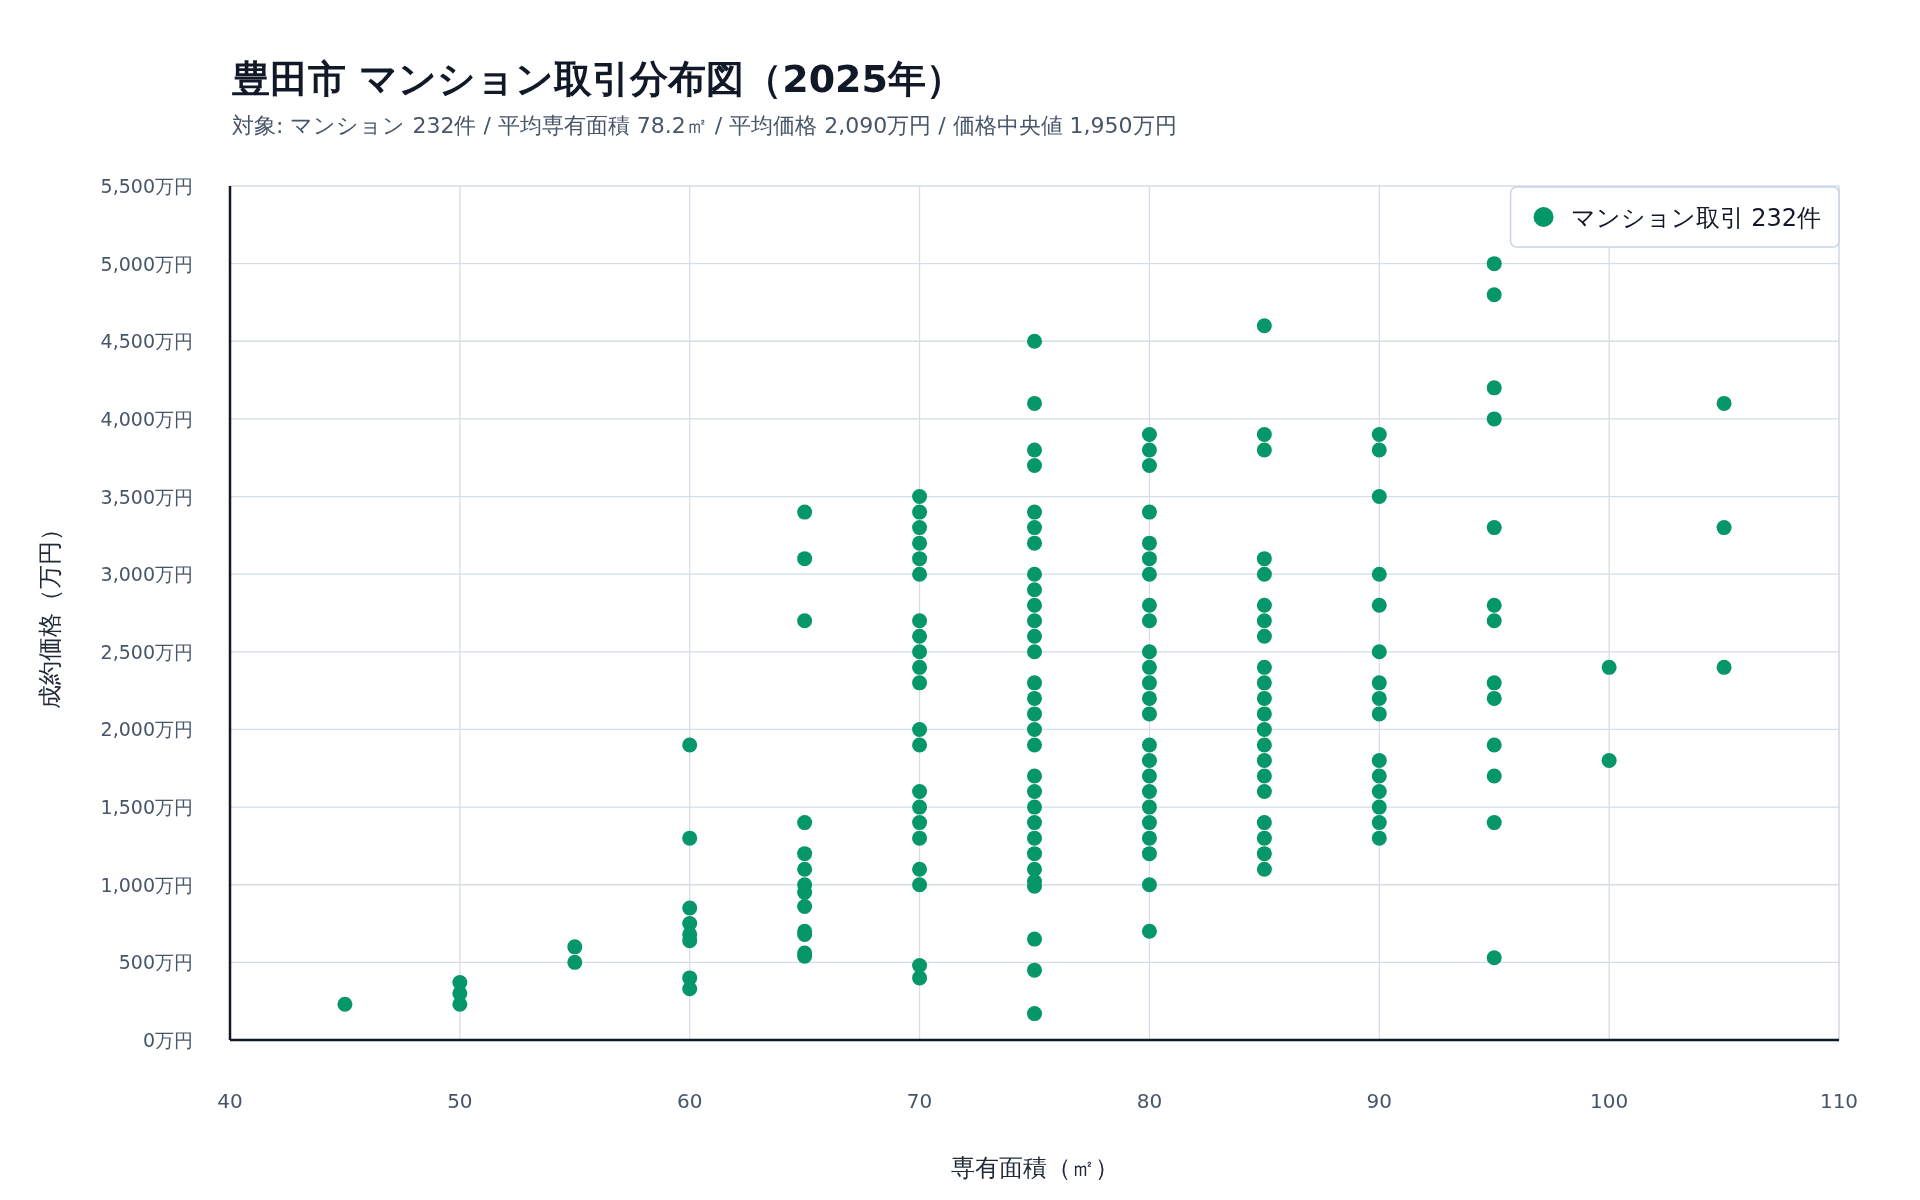  I want to click on y-tick-label: 4,500万円, so click(146, 341).